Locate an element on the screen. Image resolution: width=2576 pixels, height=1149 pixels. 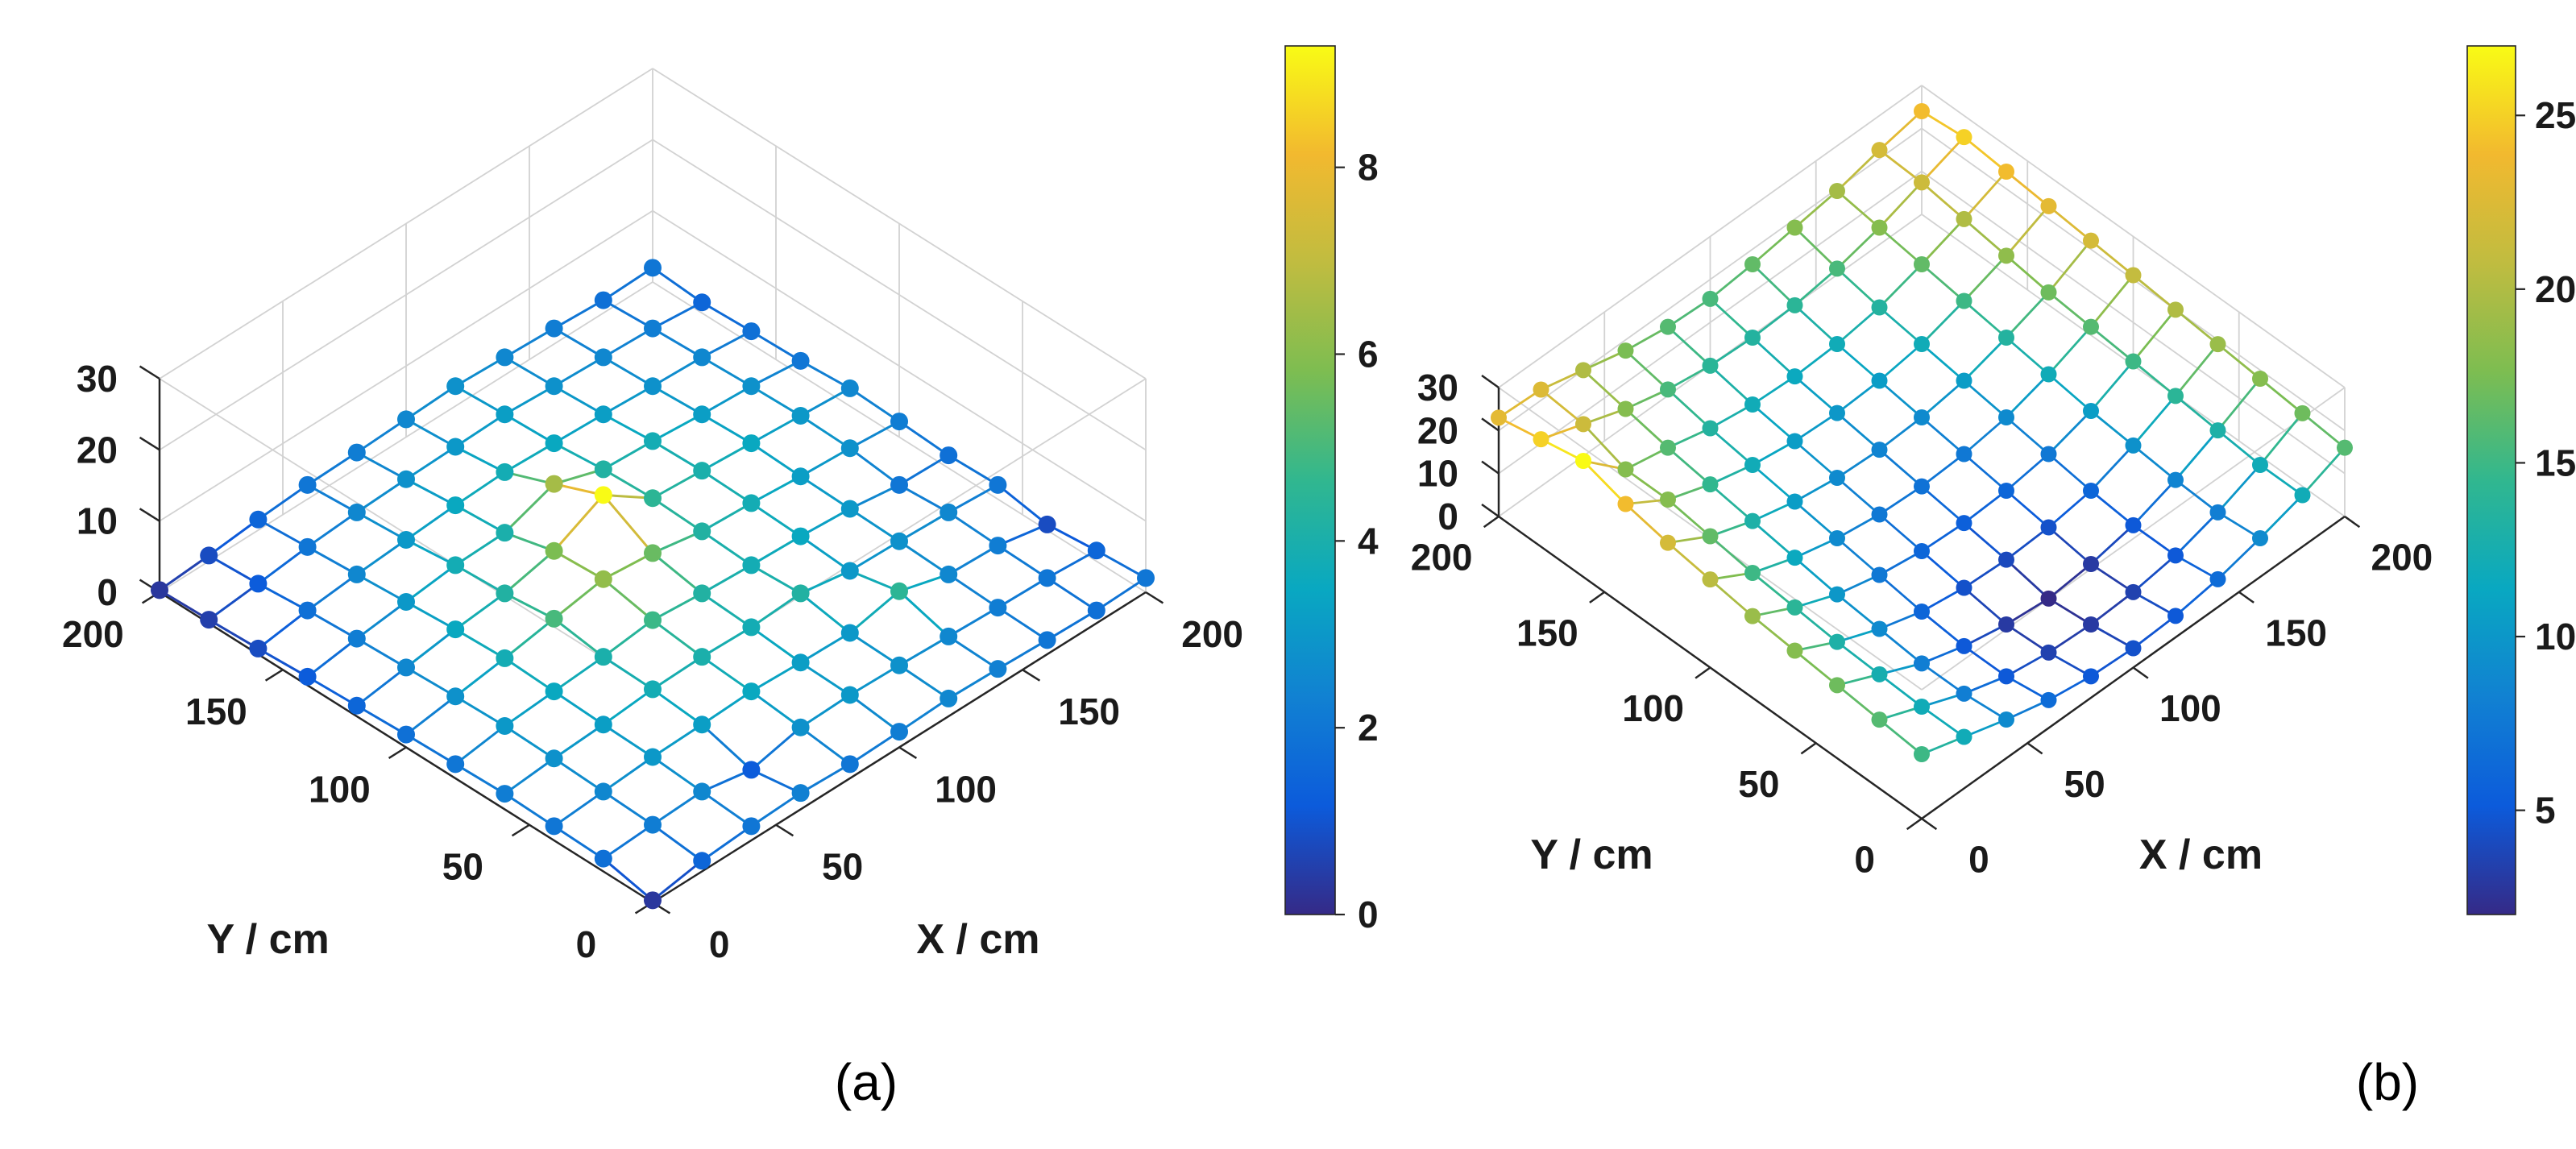
colorbar: 5 10 15 20 25 is located at coordinates (2521, 480).